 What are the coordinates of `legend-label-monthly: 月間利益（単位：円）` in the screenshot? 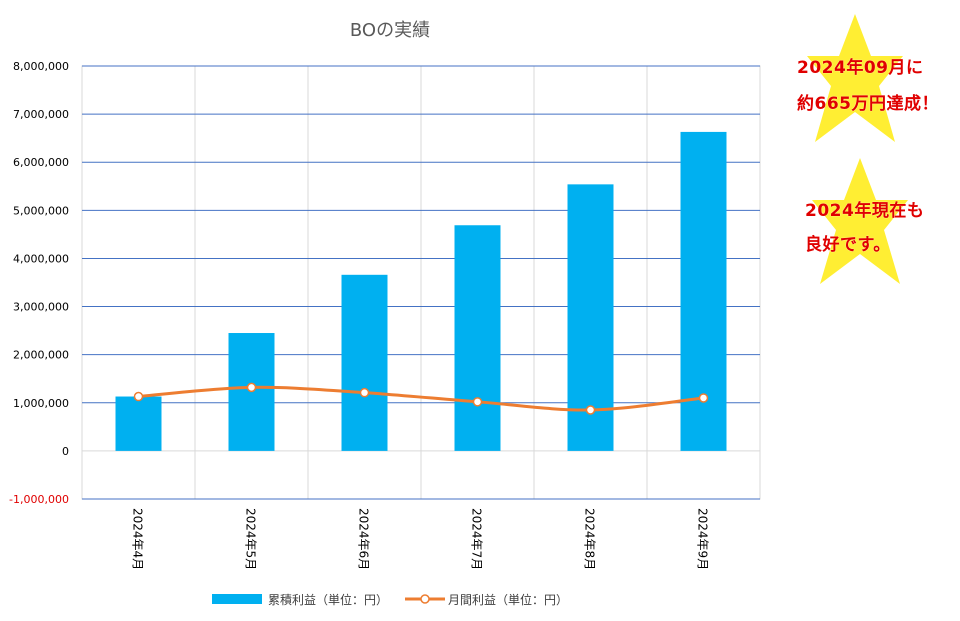 It's located at (508, 599).